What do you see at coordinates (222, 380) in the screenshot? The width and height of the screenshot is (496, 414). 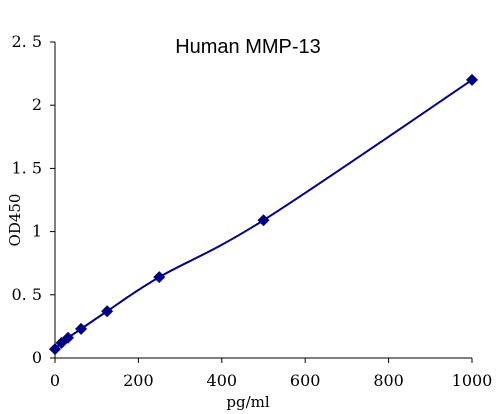 I see `x-tick-label: 400` at bounding box center [222, 380].